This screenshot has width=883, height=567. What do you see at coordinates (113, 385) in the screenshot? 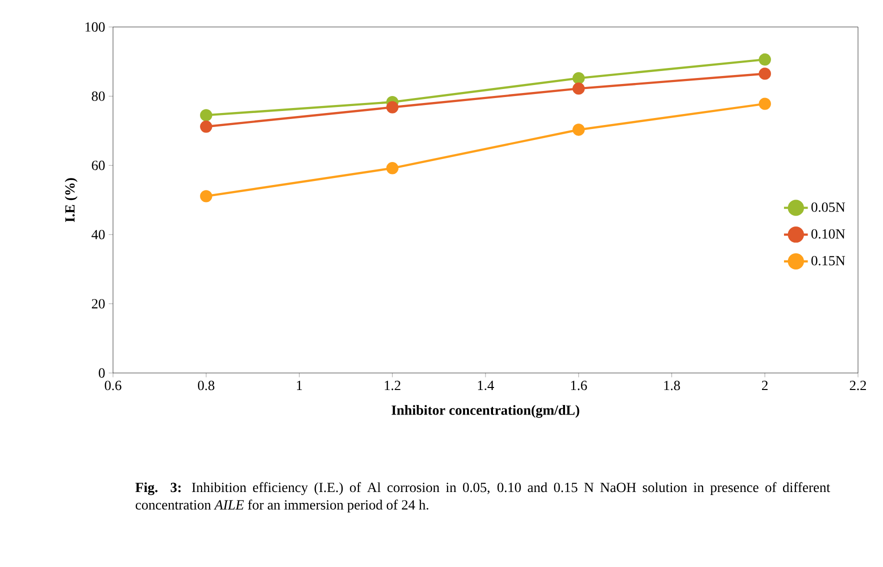
I see `x-tick-label: 0.6` at bounding box center [113, 385].